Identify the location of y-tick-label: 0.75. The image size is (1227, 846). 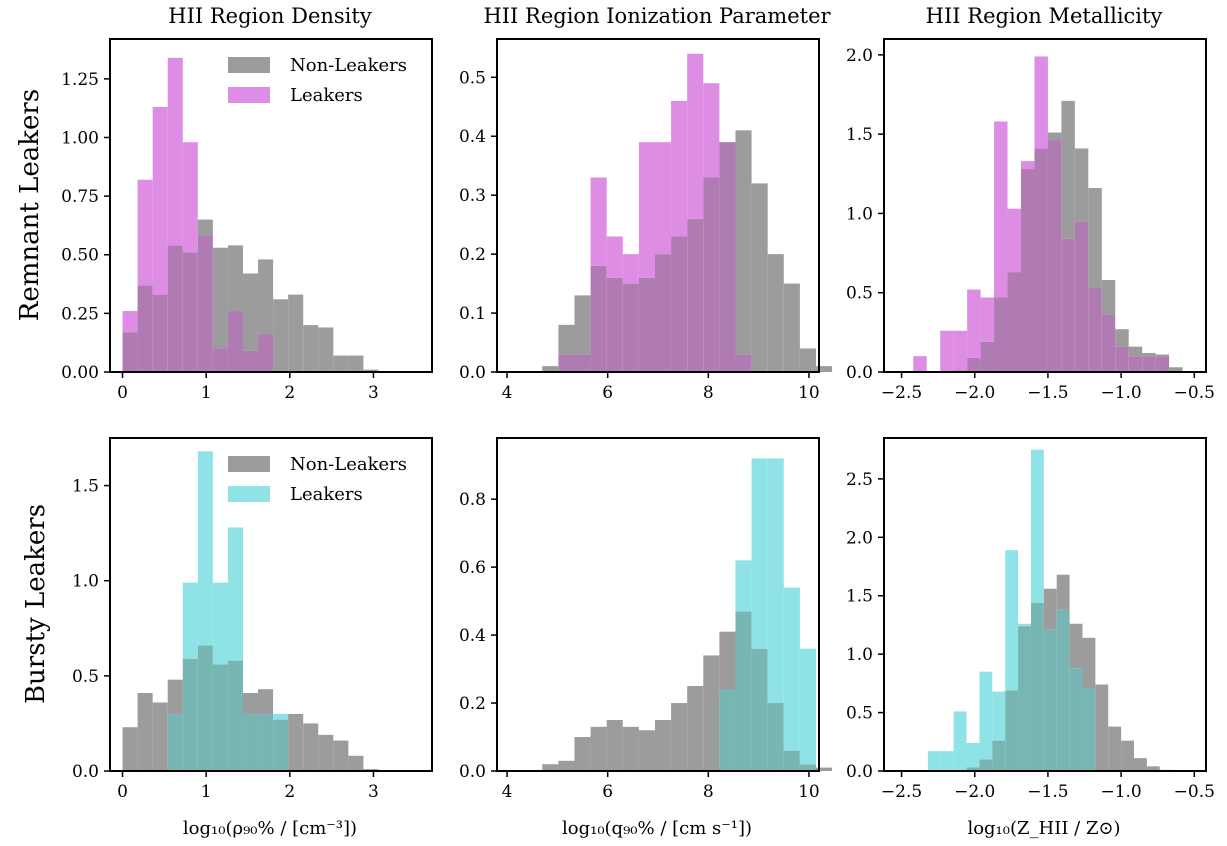
(80, 197).